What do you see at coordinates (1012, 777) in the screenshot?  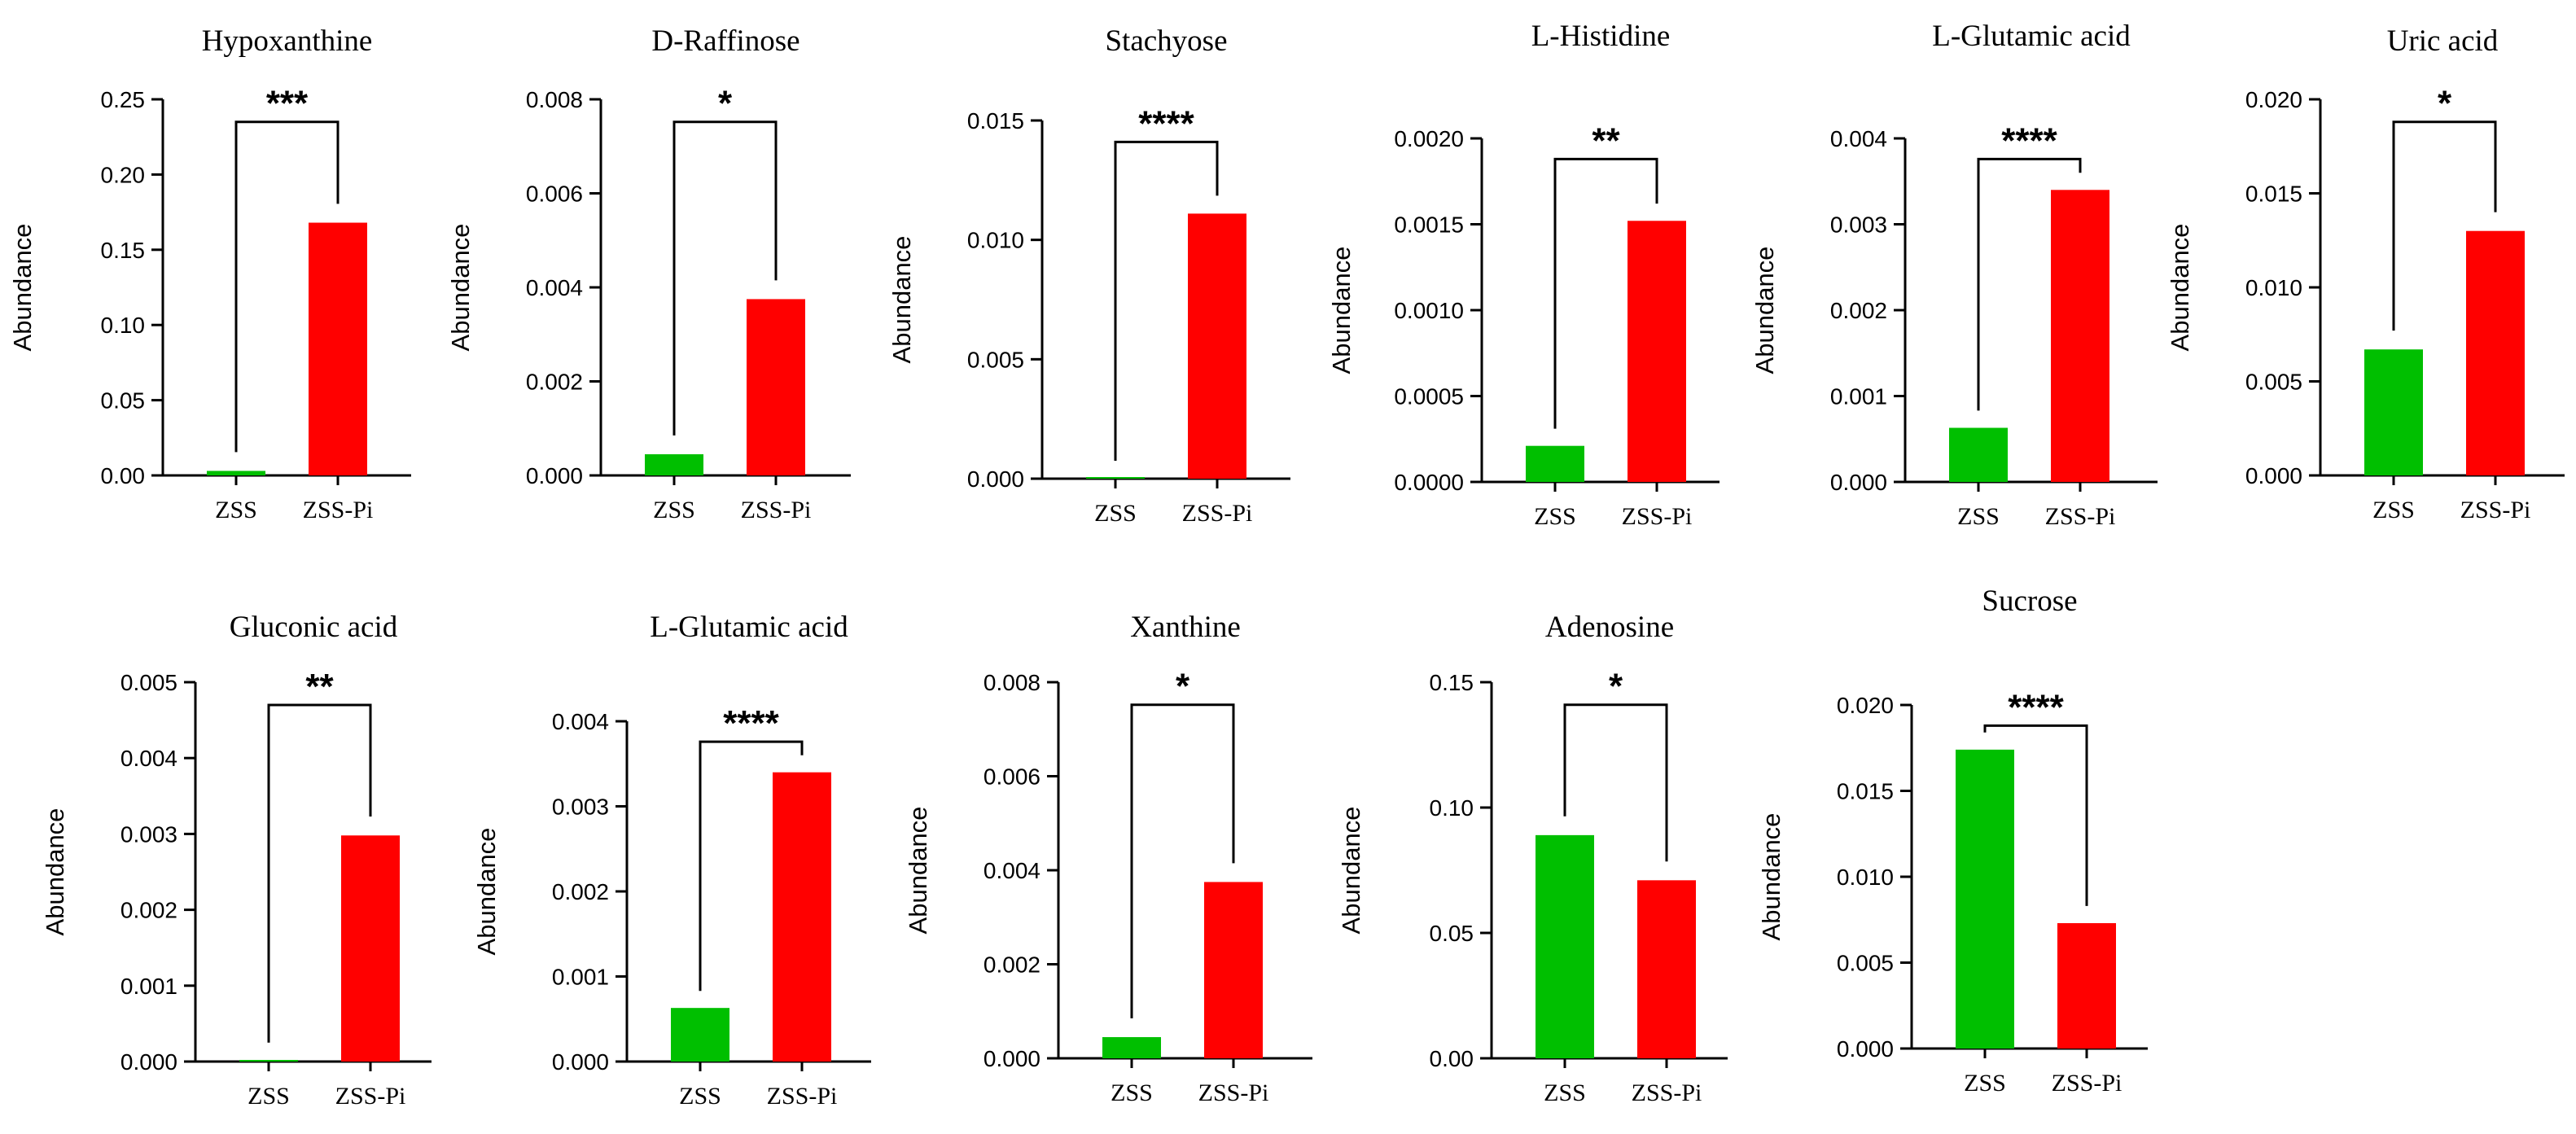 I see `y-tick-label: 0.006` at bounding box center [1012, 777].